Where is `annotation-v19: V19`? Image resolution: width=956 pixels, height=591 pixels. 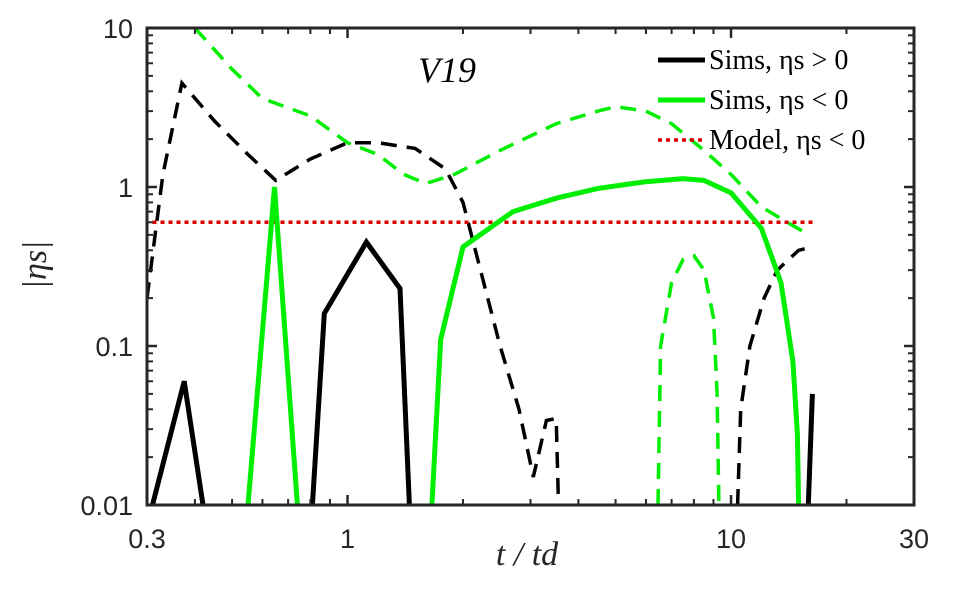
annotation-v19: V19 is located at coordinates (447, 70).